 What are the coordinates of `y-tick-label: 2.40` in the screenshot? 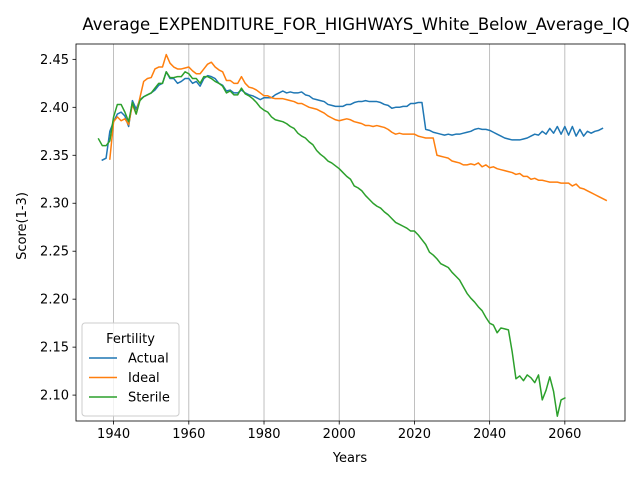 It's located at (54, 108).